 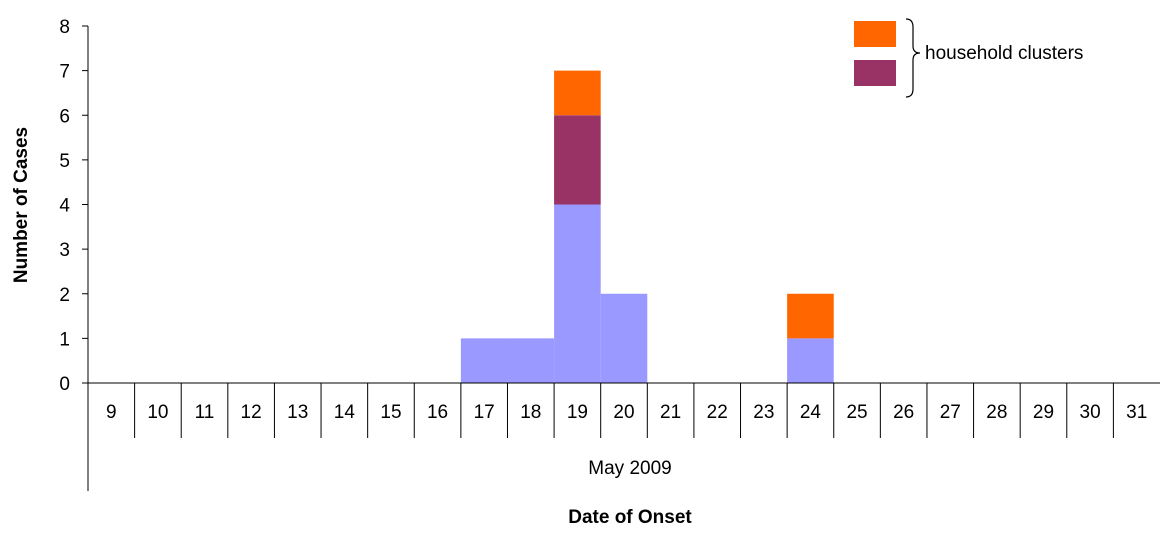 I want to click on x-tick-label: 14, so click(x=345, y=412).